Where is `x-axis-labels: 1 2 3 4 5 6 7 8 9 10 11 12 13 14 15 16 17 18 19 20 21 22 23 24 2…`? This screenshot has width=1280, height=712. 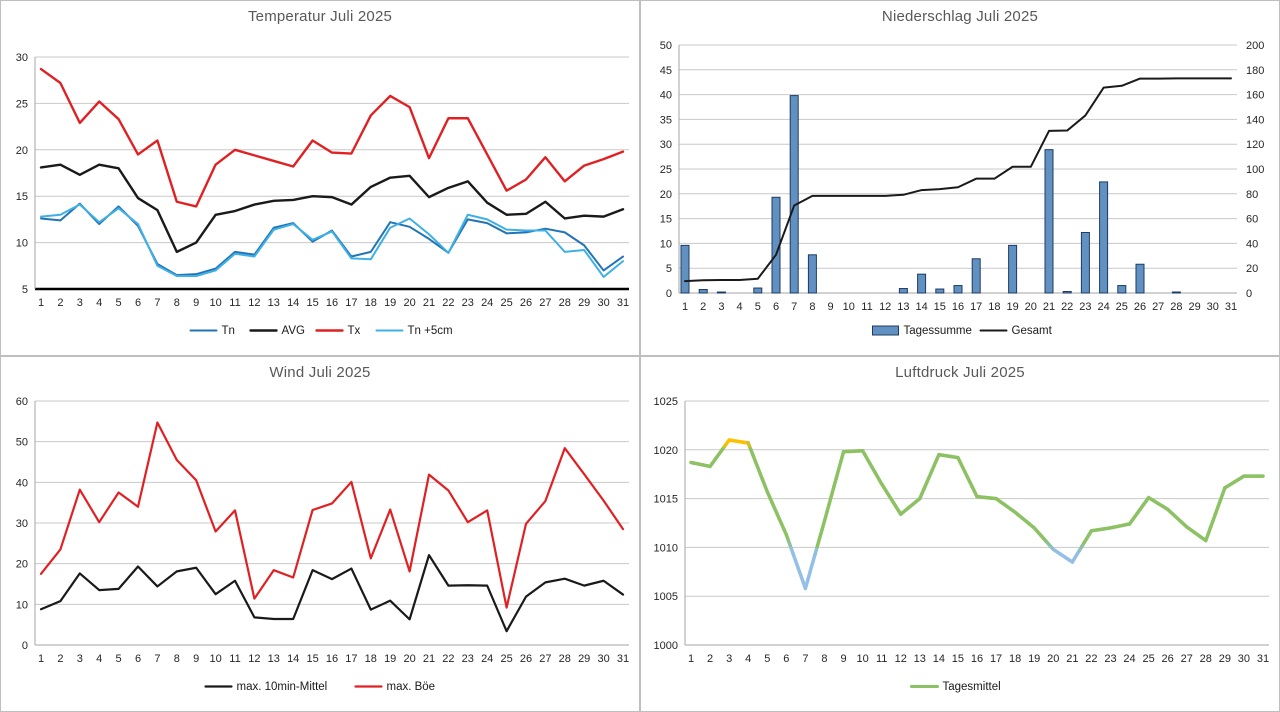
x-axis-labels: 1 2 3 4 5 6 7 8 9 10 11 12 13 14 15 16 17 18 19 20 21 22 23 24 2… is located at coordinates (333, 659).